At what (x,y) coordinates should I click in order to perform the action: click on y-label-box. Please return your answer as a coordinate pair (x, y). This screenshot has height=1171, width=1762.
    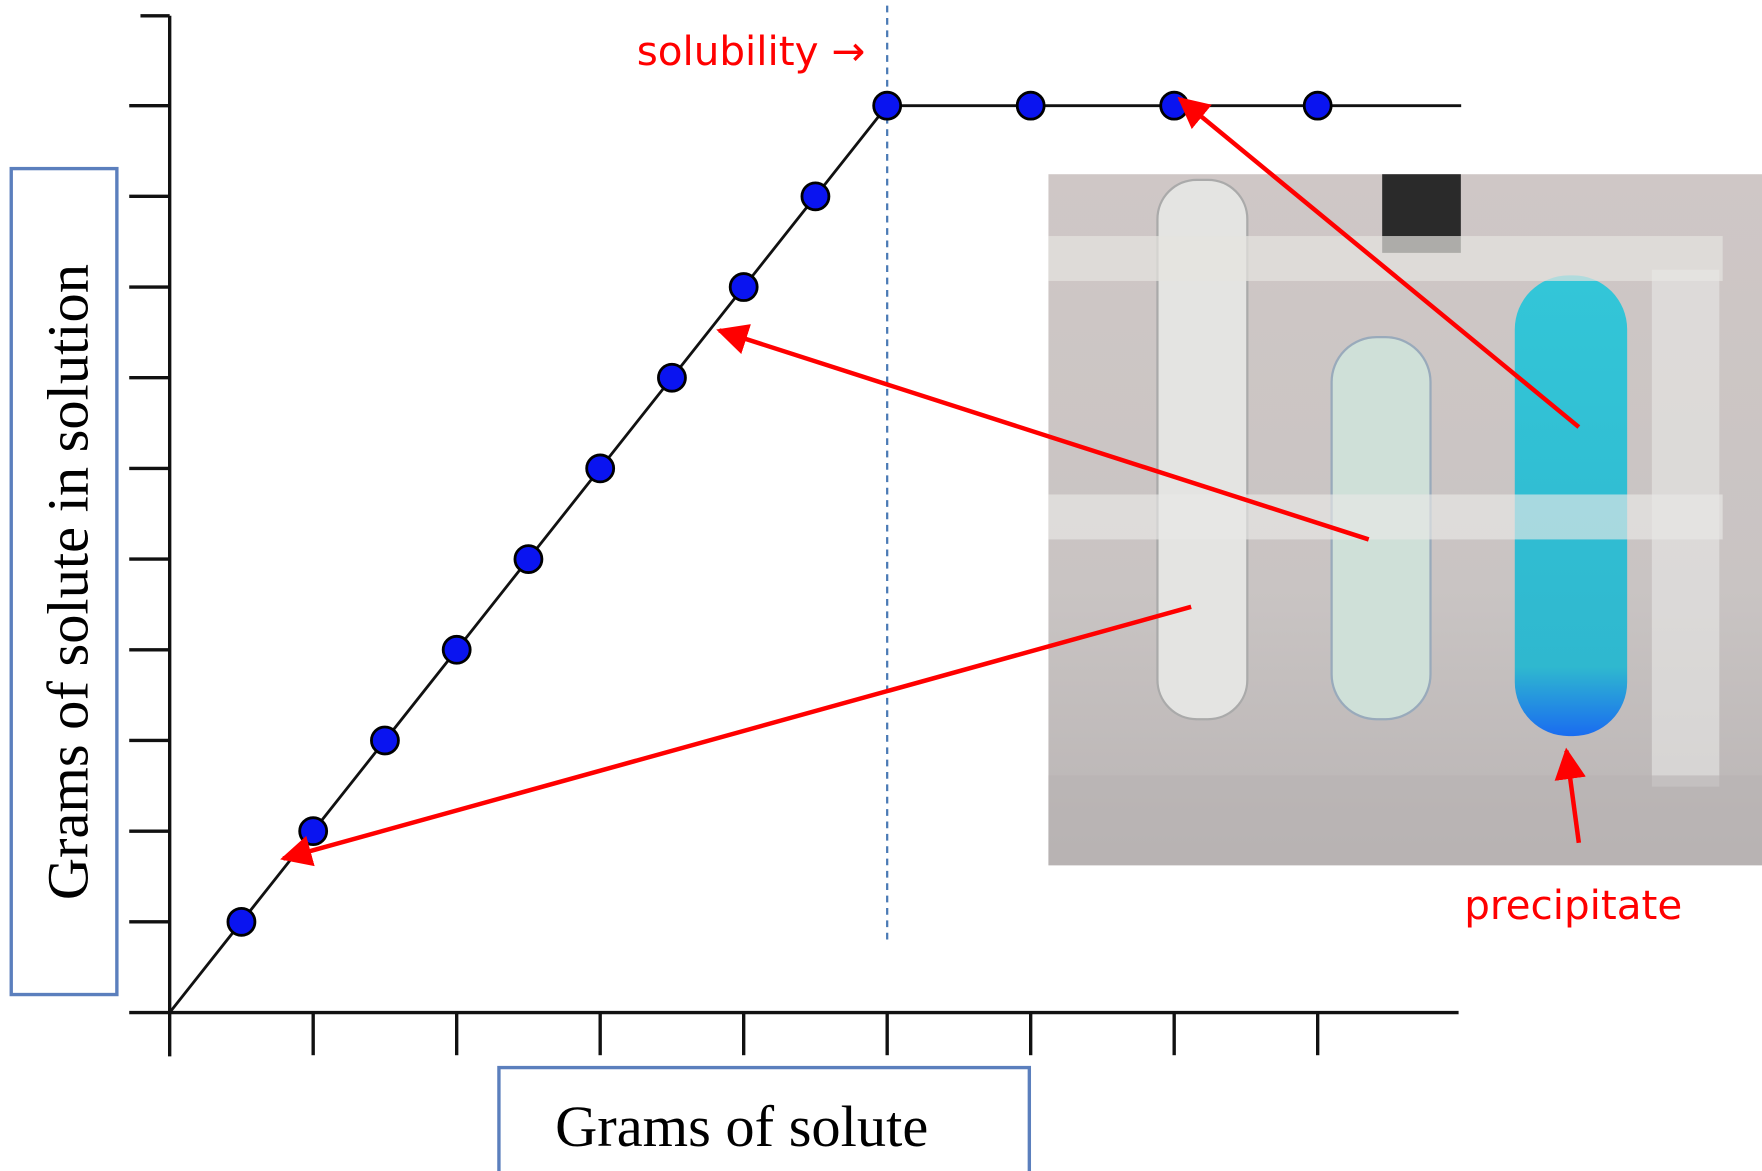
    Looking at the image, I should click on (64, 581).